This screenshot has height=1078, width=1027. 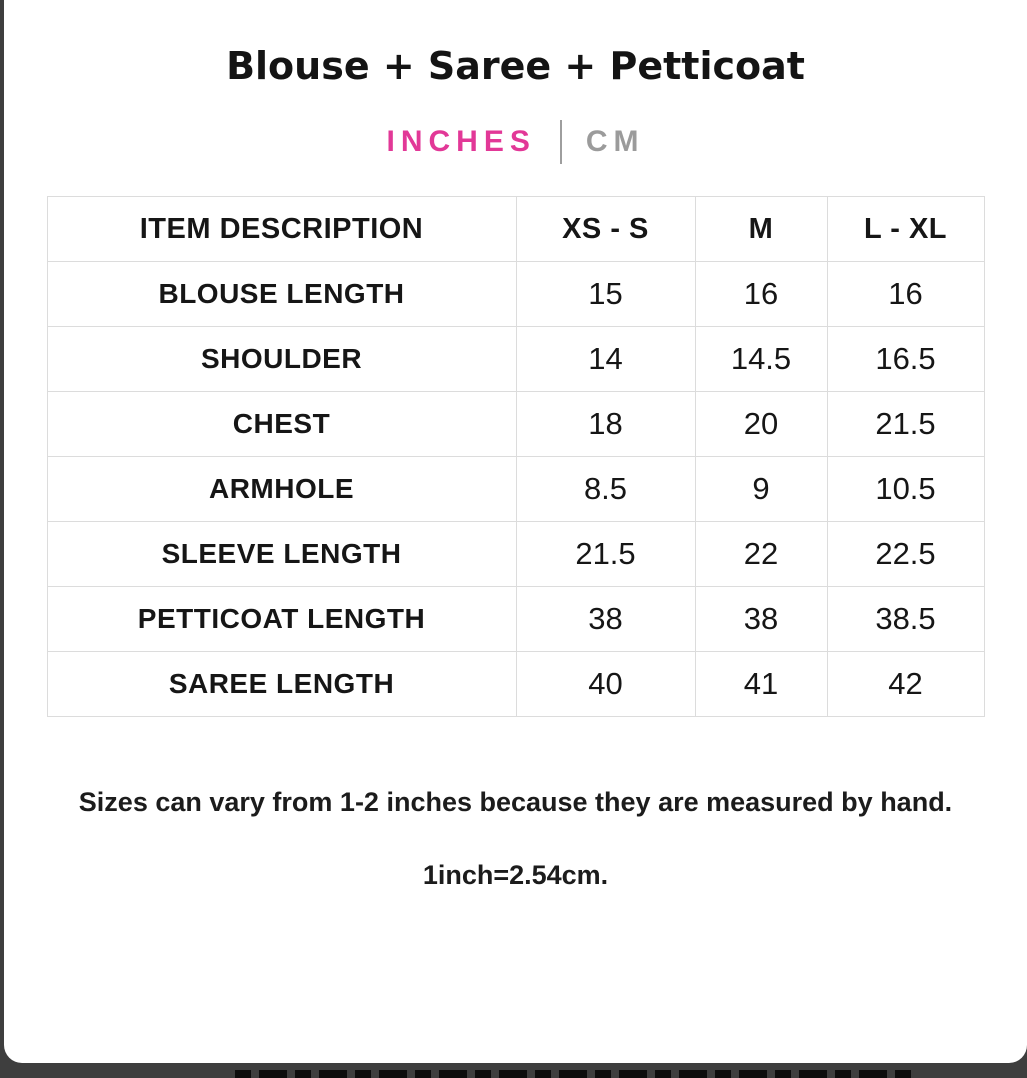 I want to click on table-row: SHOULDER 14 14.5 16.5, so click(x=515, y=359).